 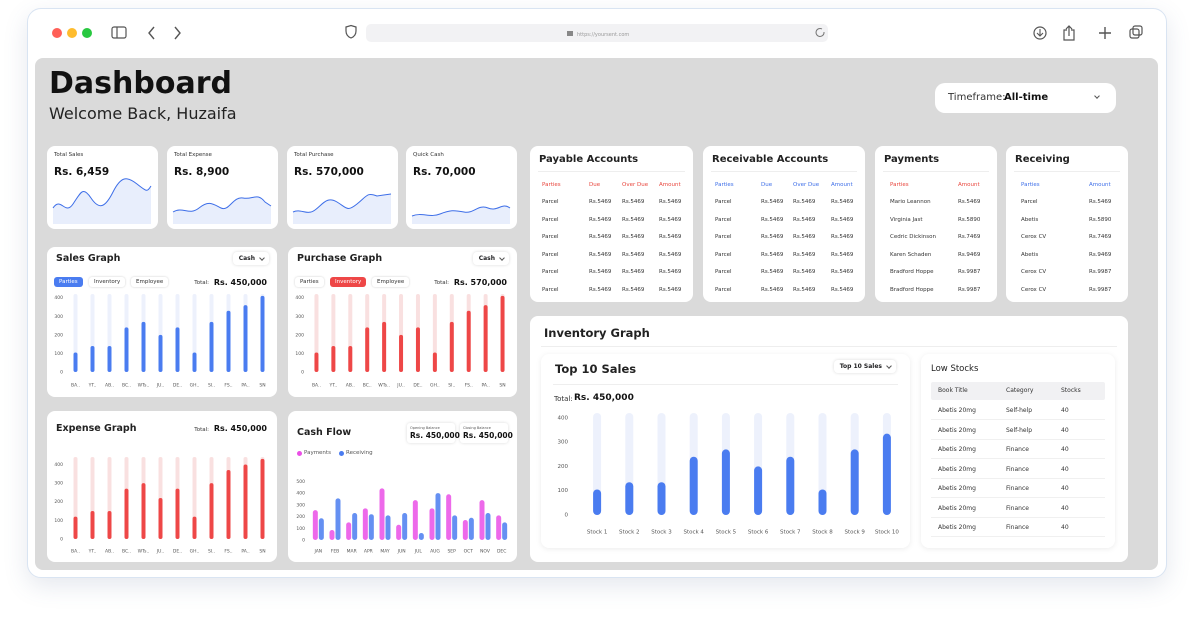 What do you see at coordinates (912, 289) in the screenshot?
I see `table-cell: Bradford Hoppe` at bounding box center [912, 289].